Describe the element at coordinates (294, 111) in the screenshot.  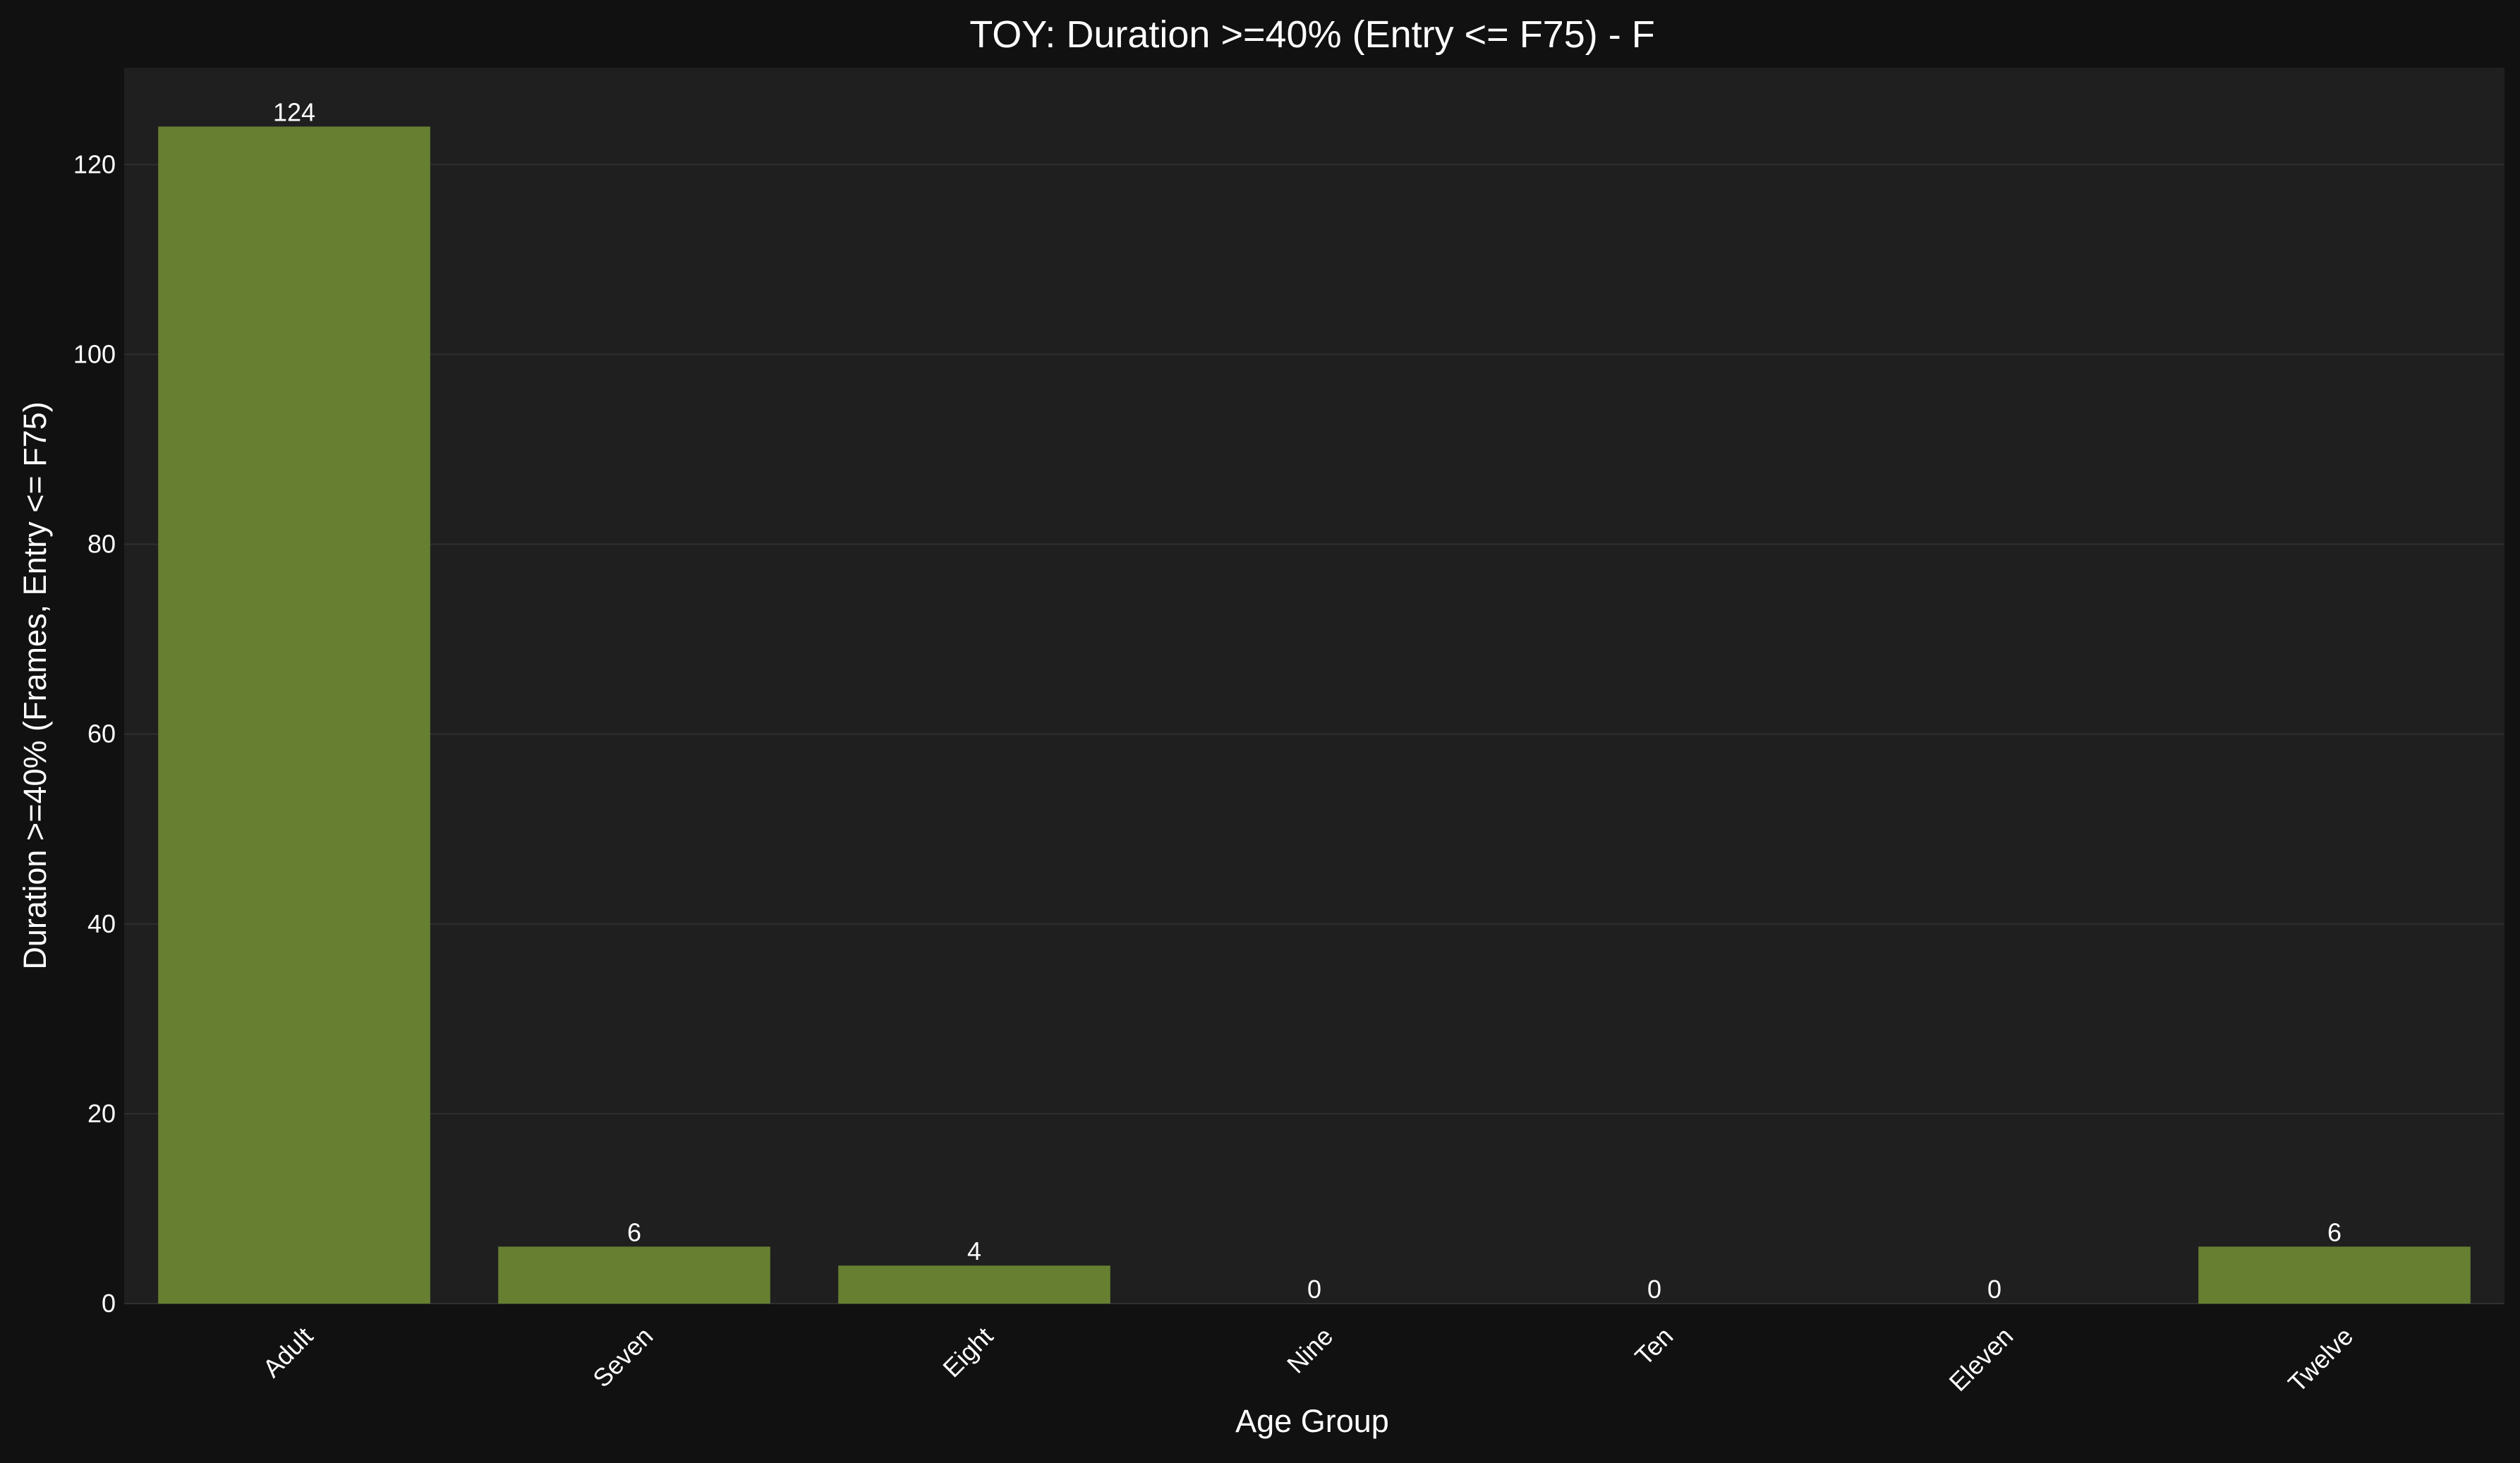
I see `data-label: 124` at that location.